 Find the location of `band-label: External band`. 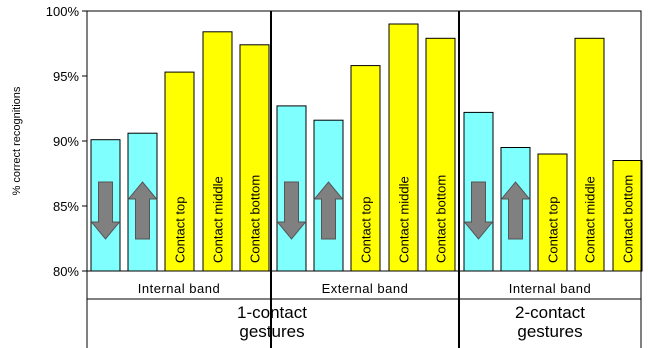

band-label: External band is located at coordinates (365, 288).